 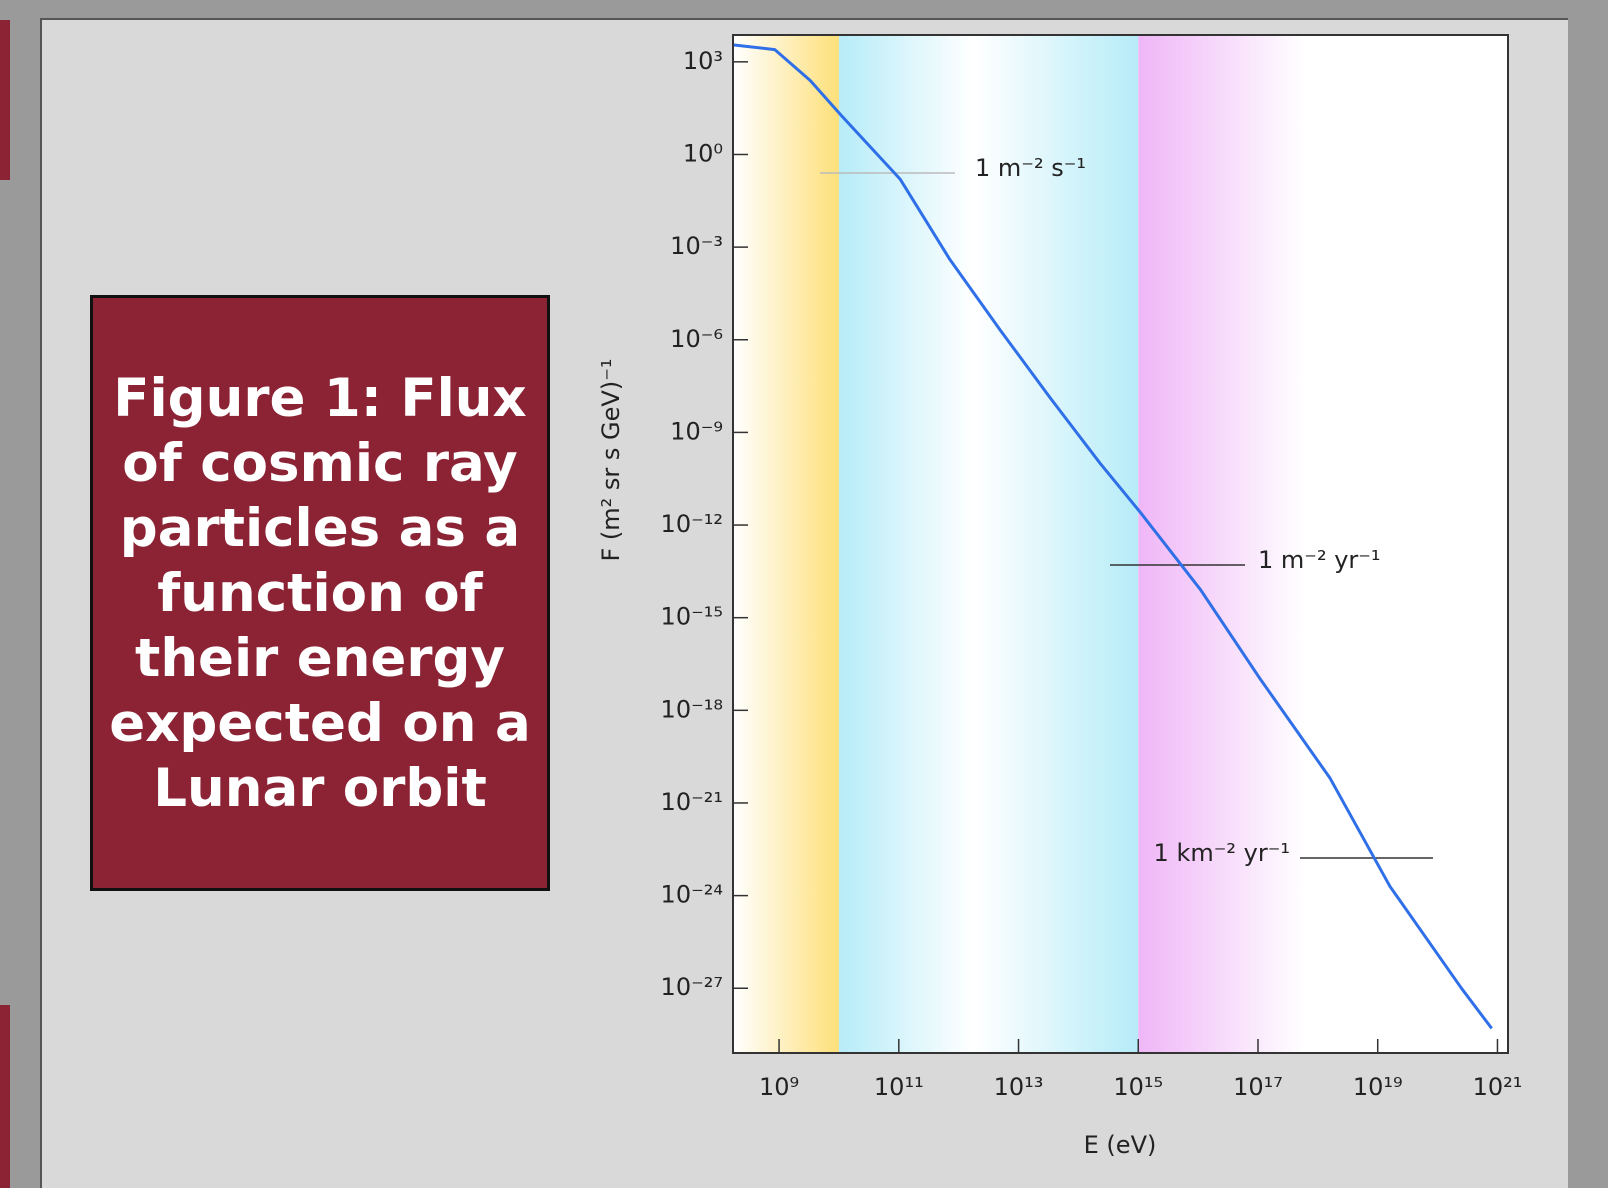 What do you see at coordinates (692, 987) in the screenshot?
I see `y-tick-label: 10⁻²⁷` at bounding box center [692, 987].